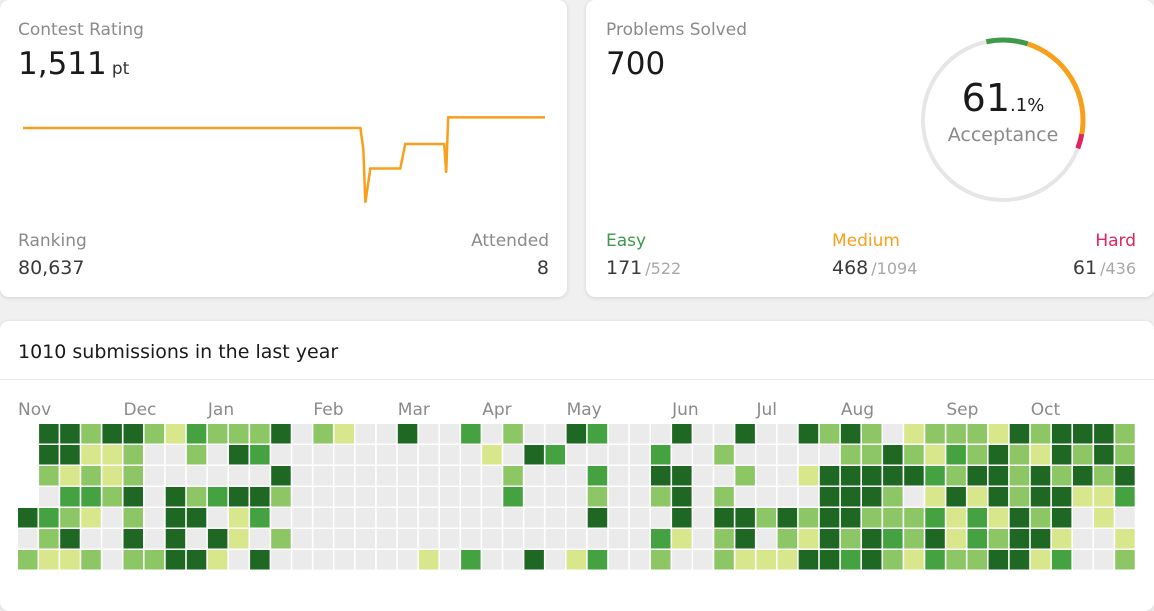 The image size is (1154, 611). I want to click on divider, so click(577, 379).